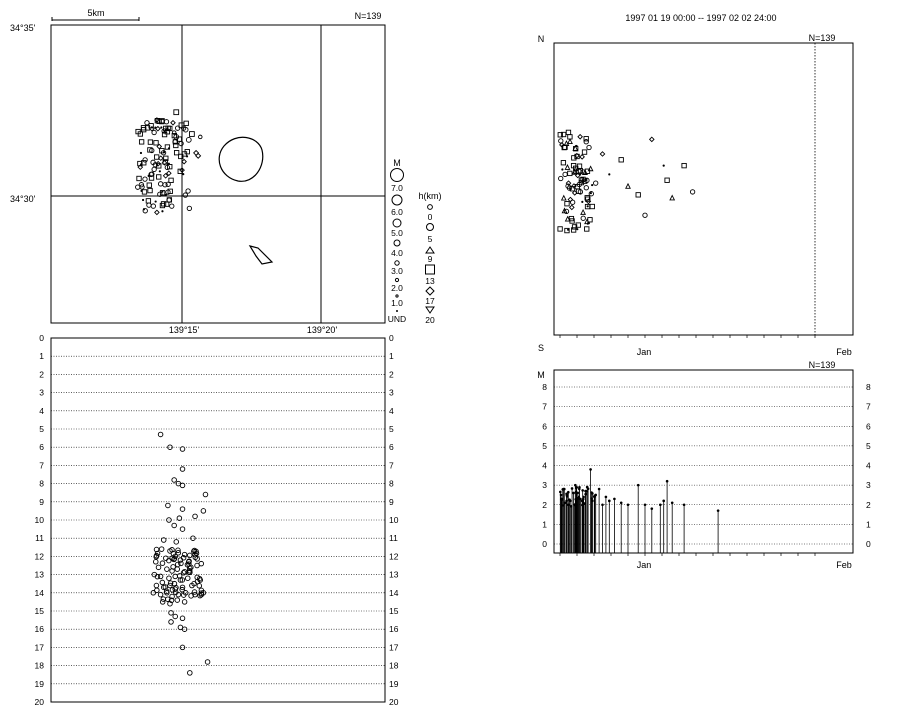 This screenshot has width=902, height=720. Describe the element at coordinates (700, 18) in the screenshot. I see `period-label: 1997 01 19 00:00 -- 1997 02 02 24:00` at that location.